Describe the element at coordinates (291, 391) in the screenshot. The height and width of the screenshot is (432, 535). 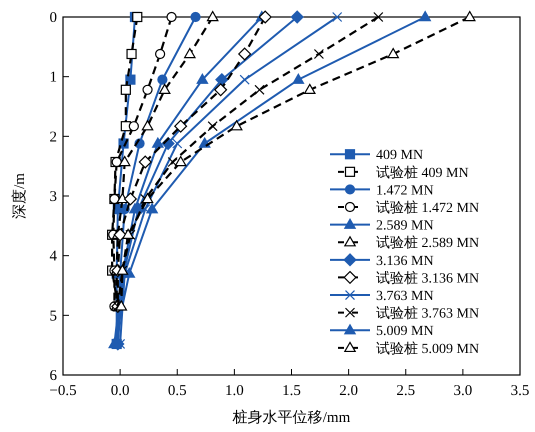
I see `x-tick-label: 1.5` at that location.